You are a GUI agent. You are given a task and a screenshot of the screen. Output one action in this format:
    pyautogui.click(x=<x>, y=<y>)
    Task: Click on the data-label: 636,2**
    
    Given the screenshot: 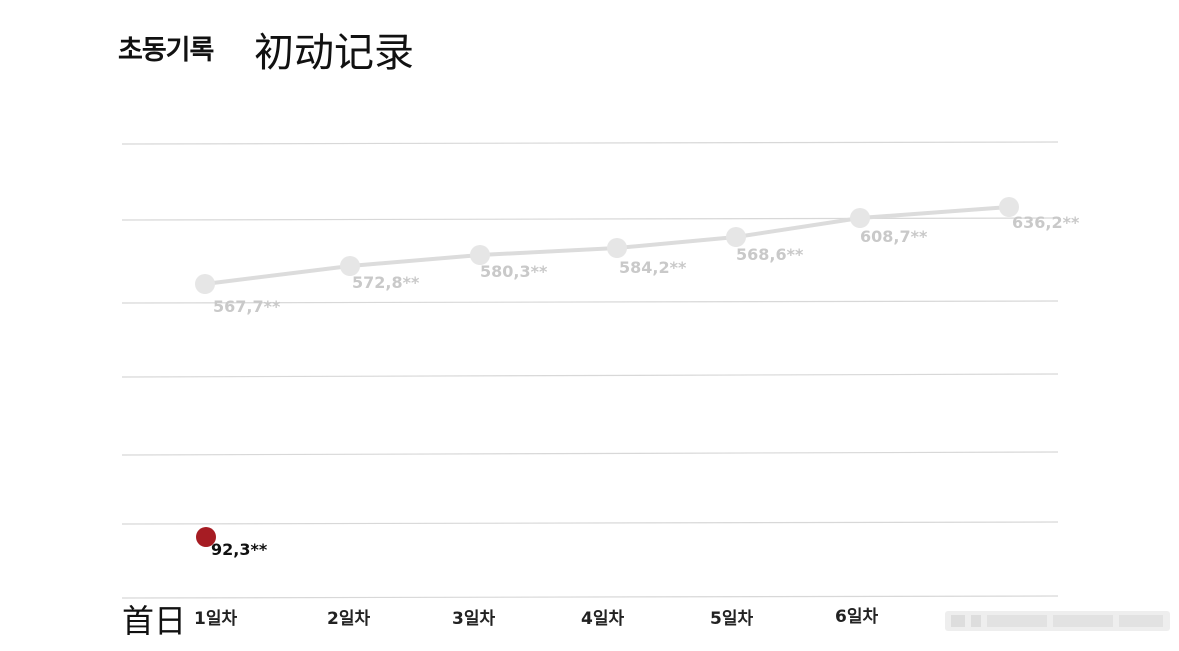 What is the action you would take?
    pyautogui.click(x=1046, y=222)
    